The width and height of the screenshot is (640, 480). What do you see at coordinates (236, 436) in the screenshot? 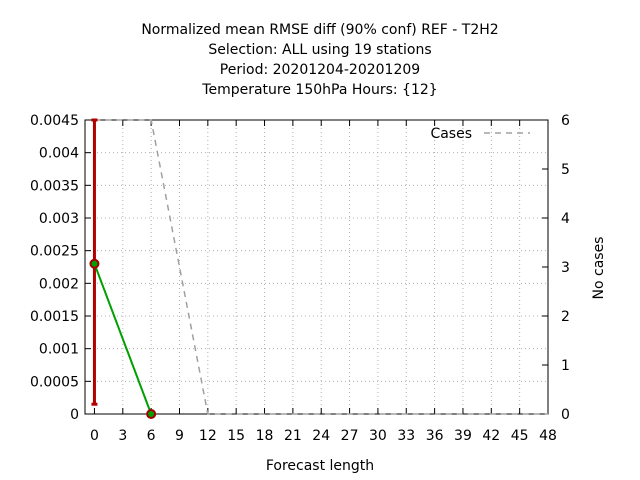
I see `x-tick-label: 15` at bounding box center [236, 436].